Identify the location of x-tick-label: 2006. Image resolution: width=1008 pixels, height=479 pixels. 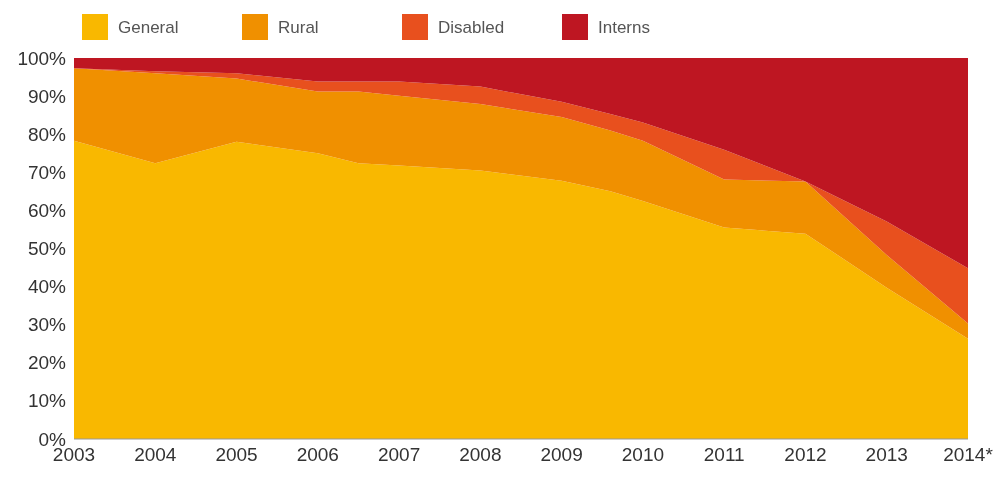
(317, 454).